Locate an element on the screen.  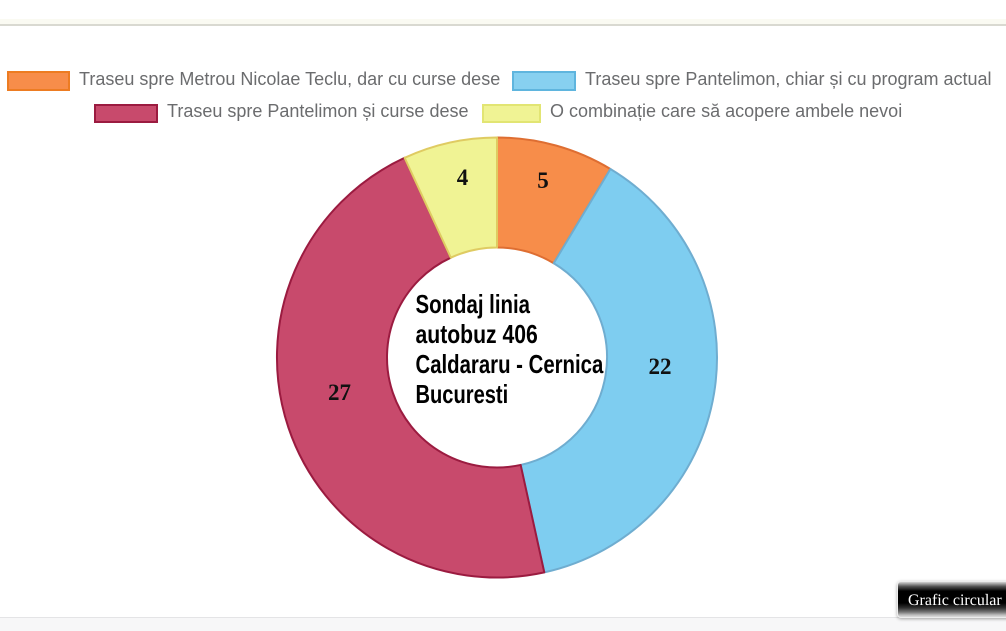
svg-text: autobuz 406 is located at coordinates (477, 334).